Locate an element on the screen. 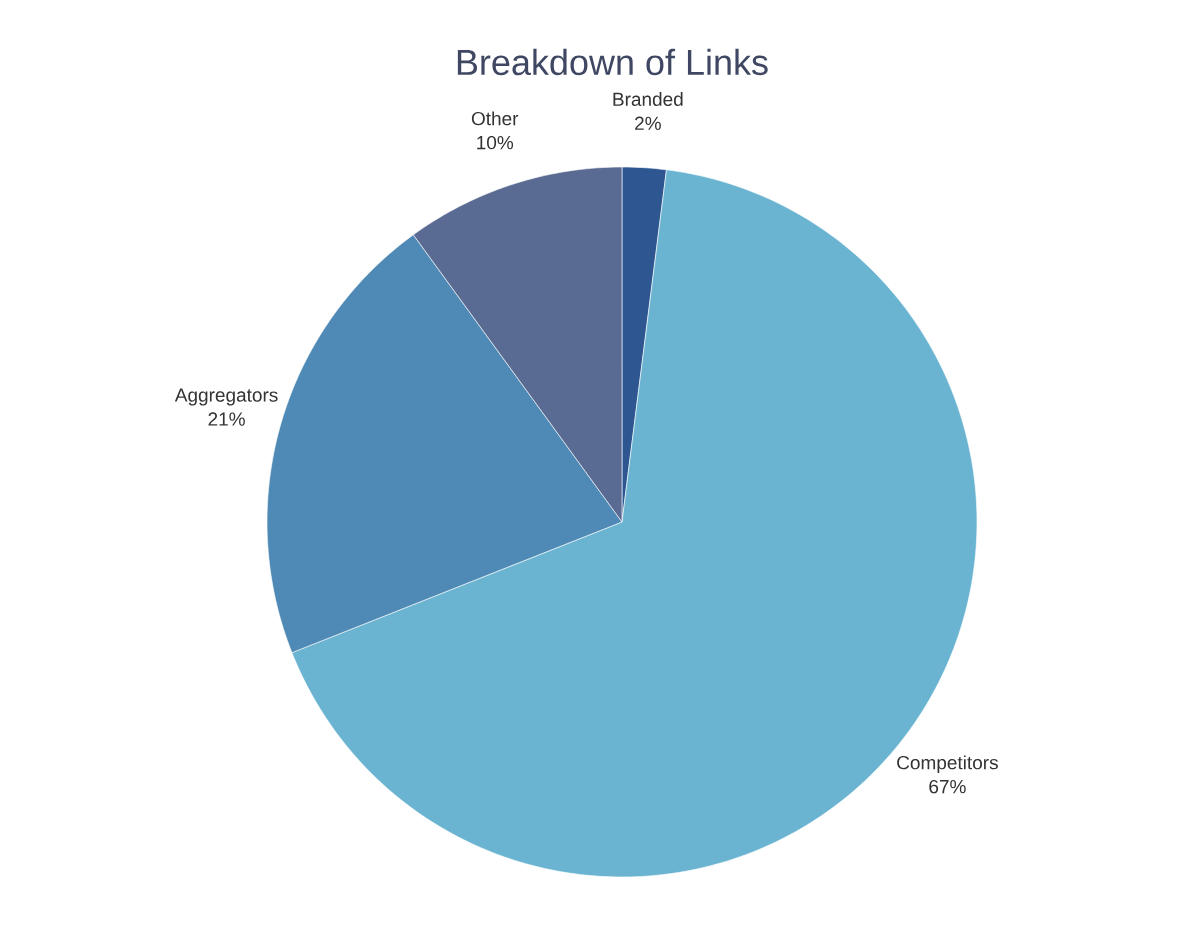 This screenshot has width=1200, height=940. slice-label: Other is located at coordinates (495, 118).